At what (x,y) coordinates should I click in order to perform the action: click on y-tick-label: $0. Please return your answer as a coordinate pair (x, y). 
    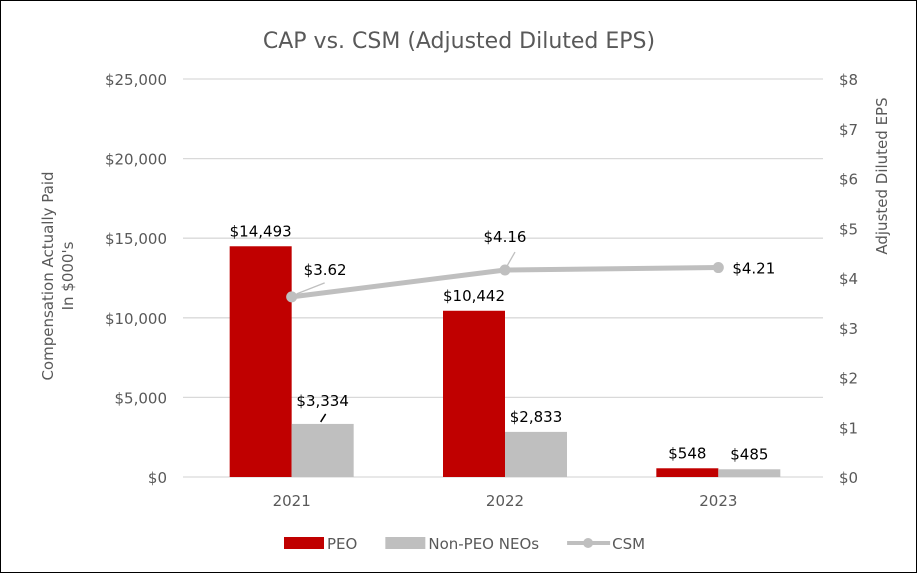
    Looking at the image, I should click on (157, 478).